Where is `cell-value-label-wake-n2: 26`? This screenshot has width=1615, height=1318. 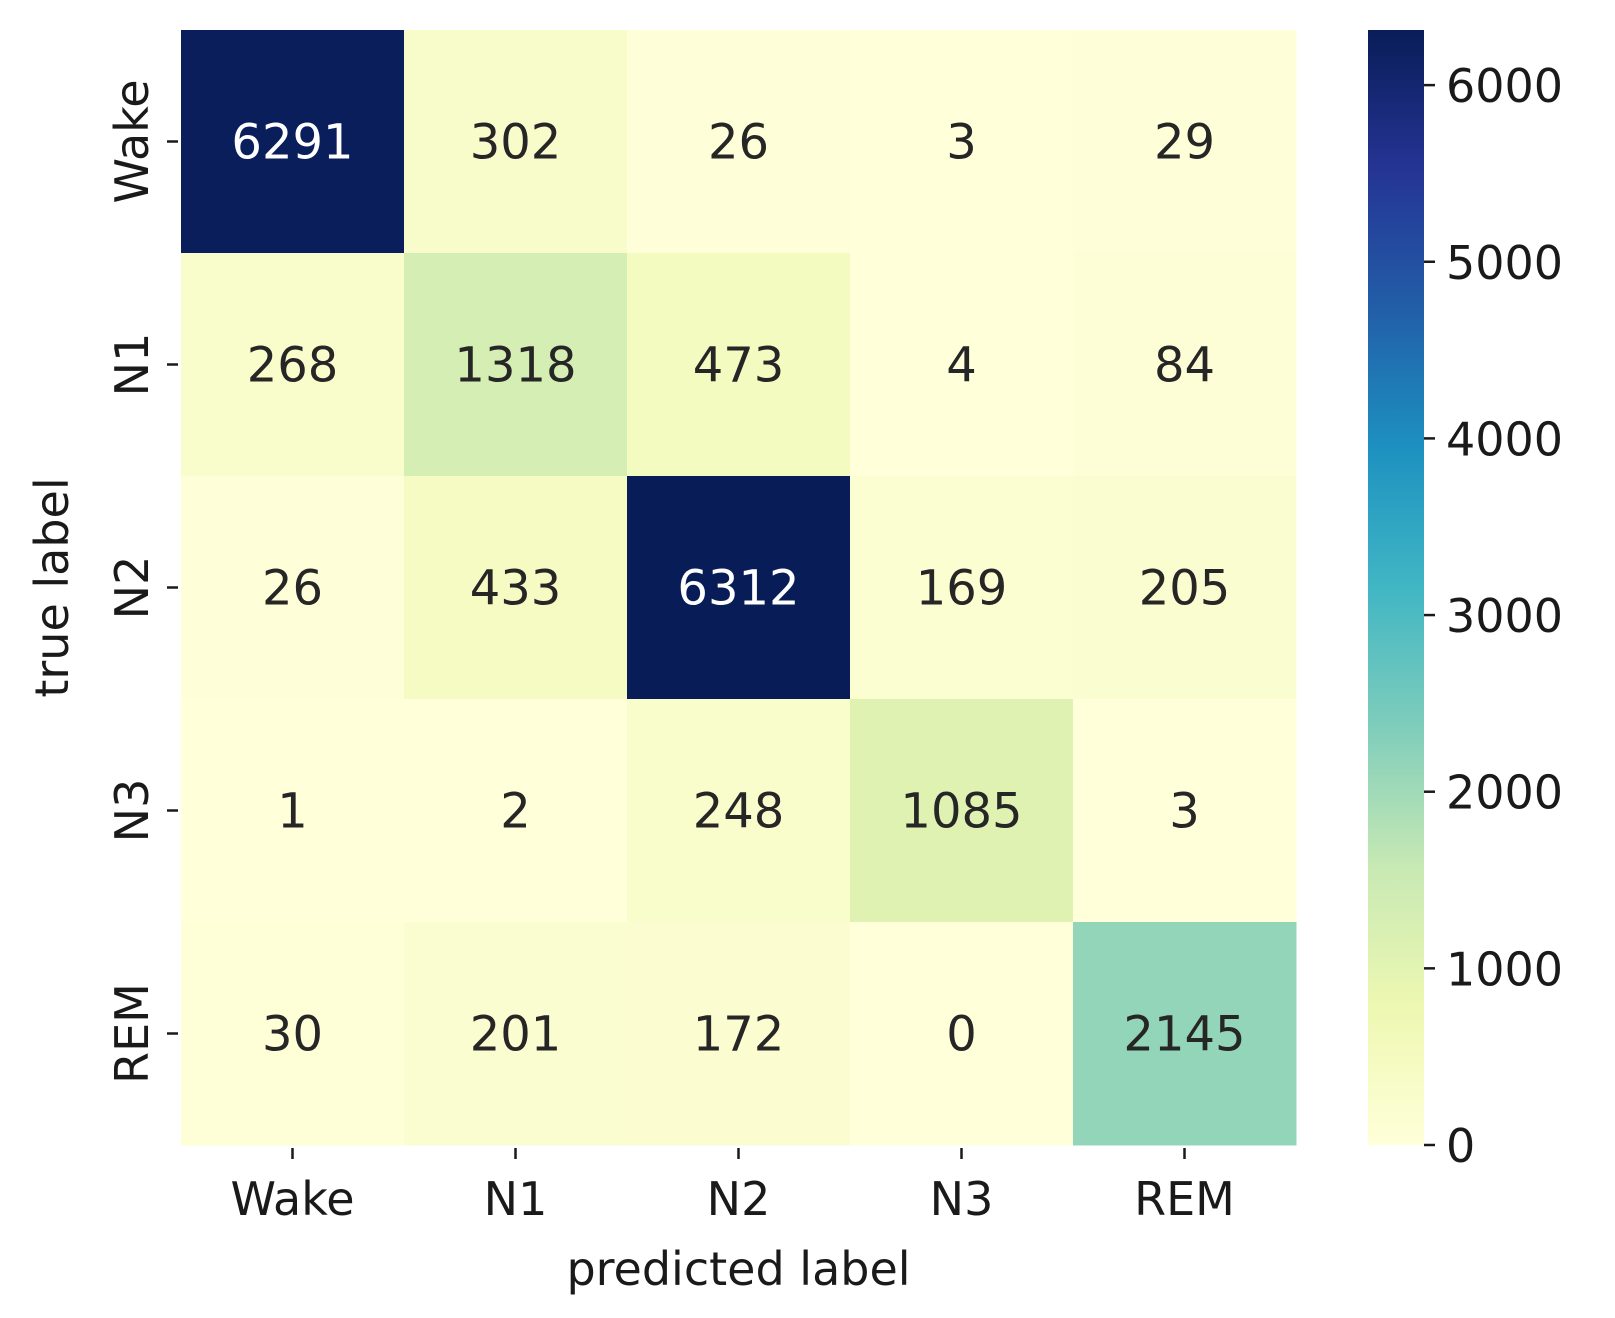
cell-value-label-wake-n2: 26 is located at coordinates (738, 143).